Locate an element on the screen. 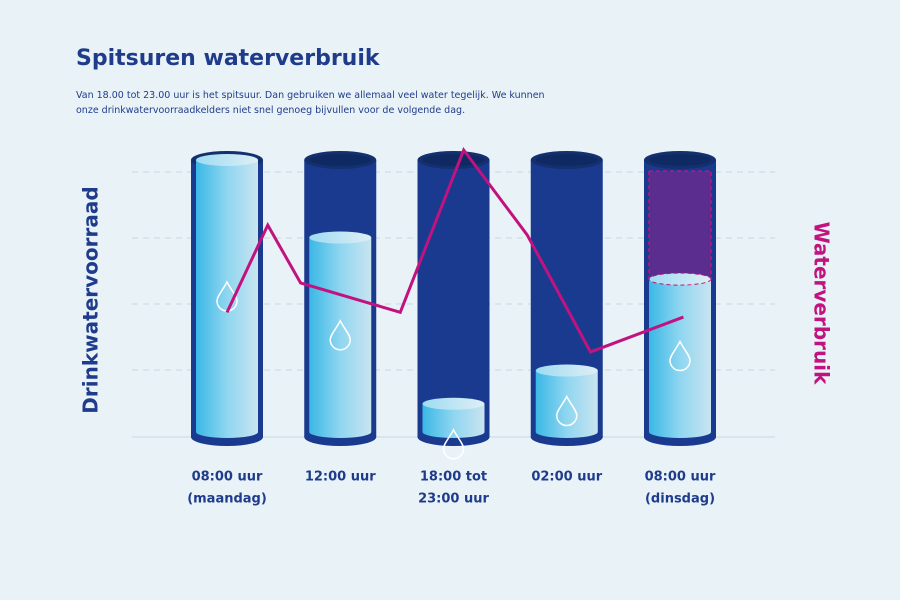 The image size is (900, 600). cylinder is located at coordinates (453, 298).